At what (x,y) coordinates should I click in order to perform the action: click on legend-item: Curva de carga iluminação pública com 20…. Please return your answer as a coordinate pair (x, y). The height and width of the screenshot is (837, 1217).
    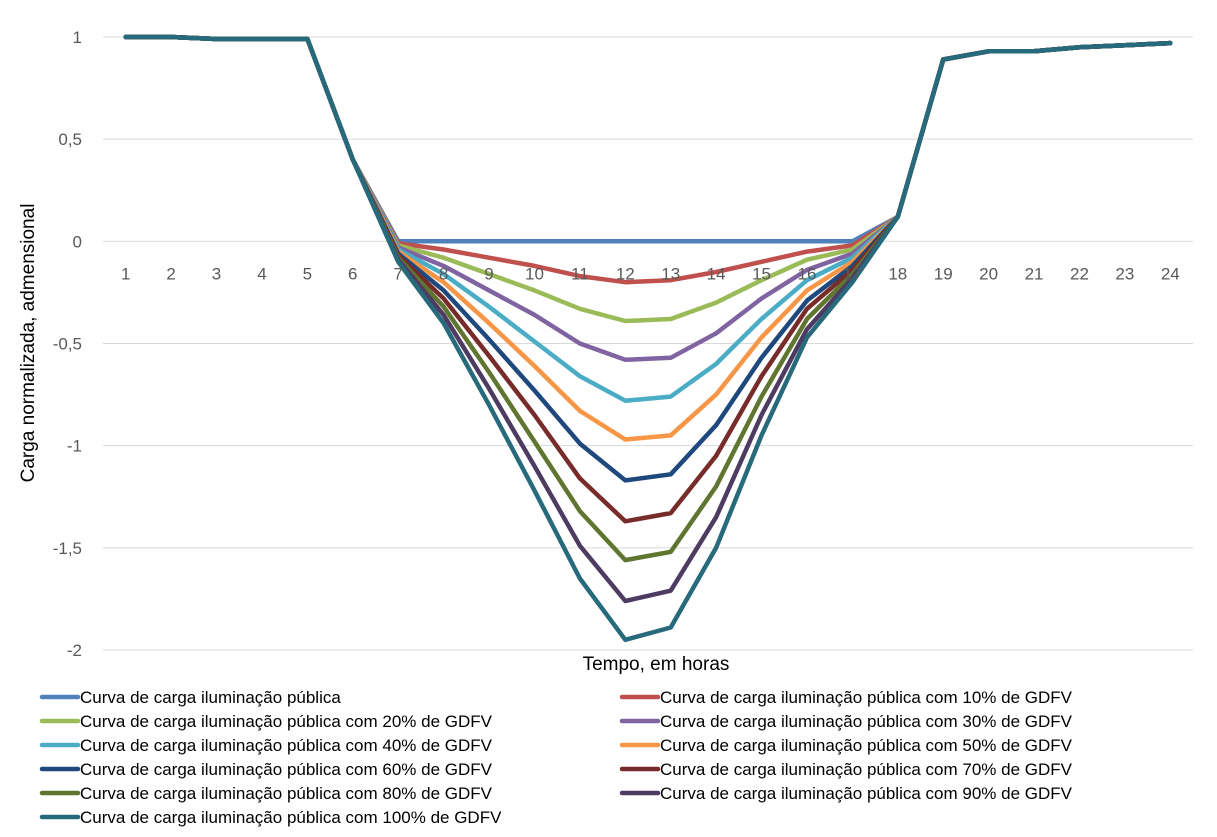
    Looking at the image, I should click on (266, 721).